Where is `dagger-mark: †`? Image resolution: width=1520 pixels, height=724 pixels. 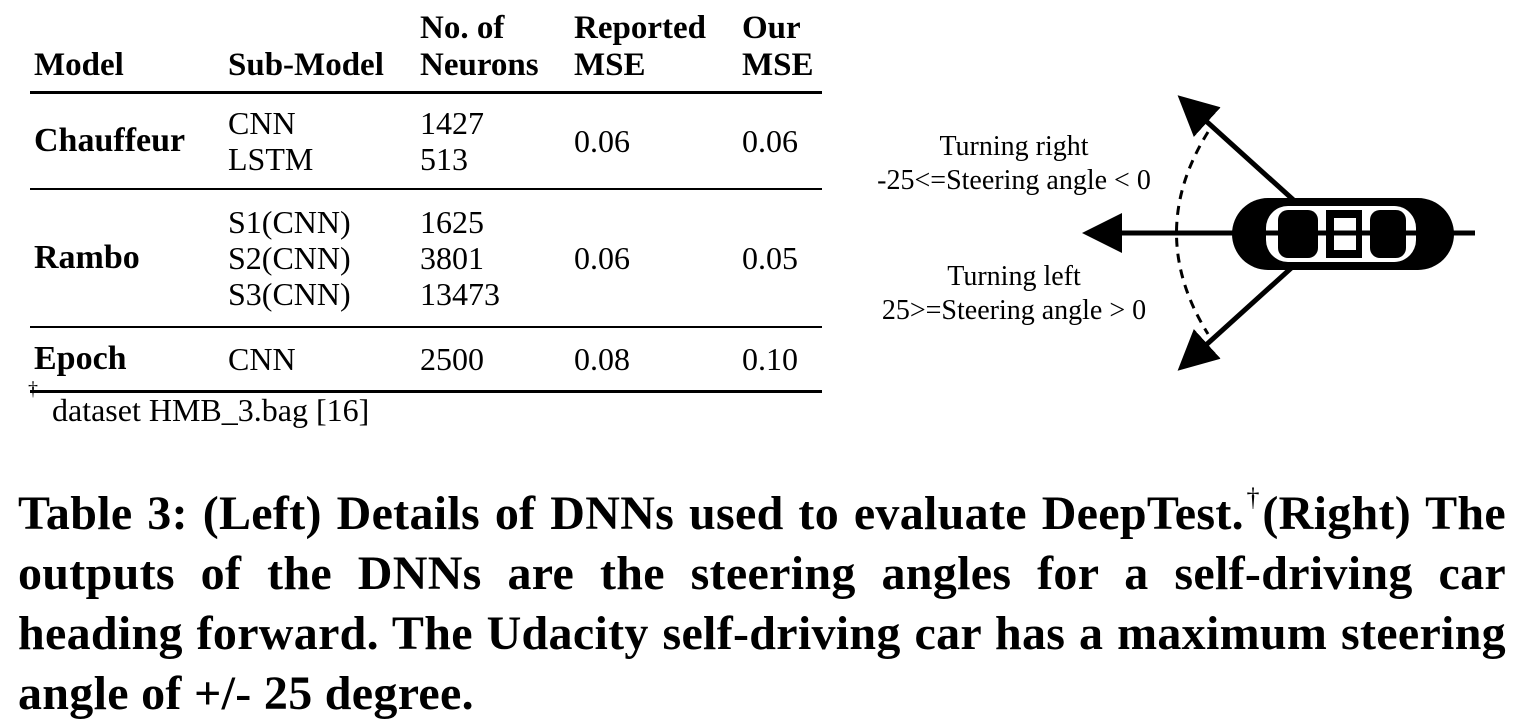 dagger-mark: † is located at coordinates (33, 389).